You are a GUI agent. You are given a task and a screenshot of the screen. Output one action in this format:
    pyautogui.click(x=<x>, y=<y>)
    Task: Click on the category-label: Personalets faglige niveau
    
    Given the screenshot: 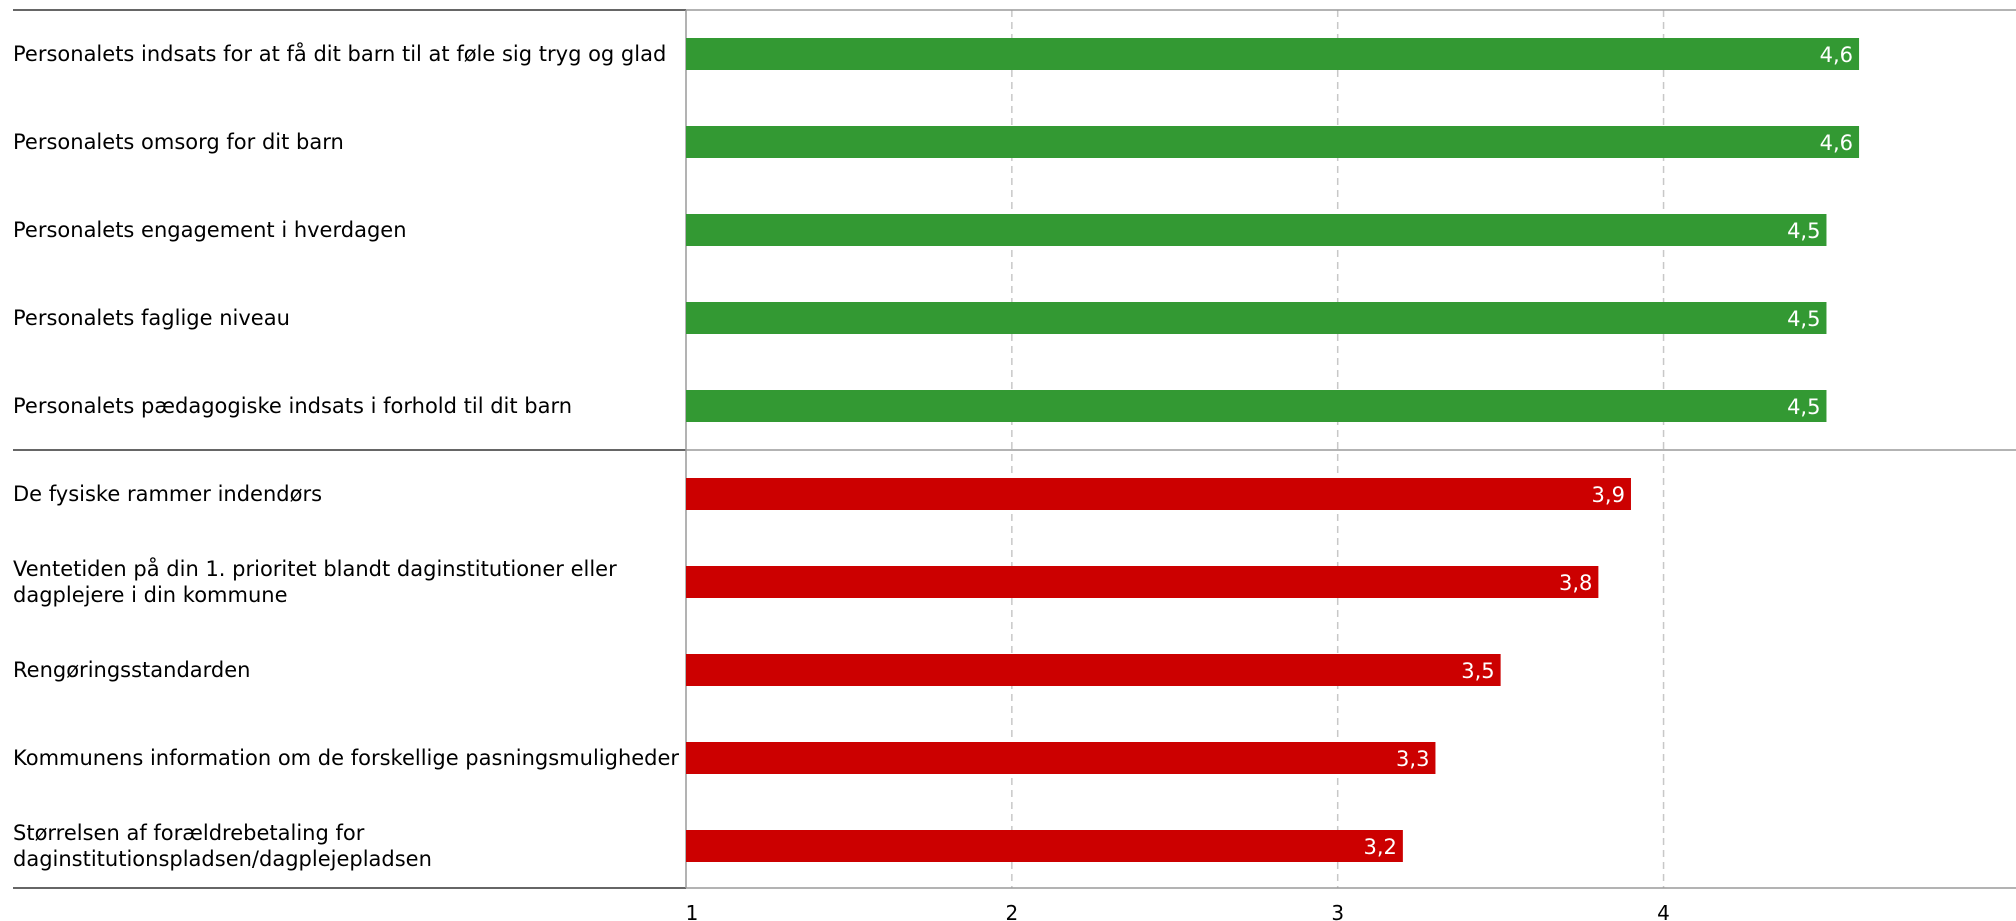 What is the action you would take?
    pyautogui.click(x=151, y=318)
    